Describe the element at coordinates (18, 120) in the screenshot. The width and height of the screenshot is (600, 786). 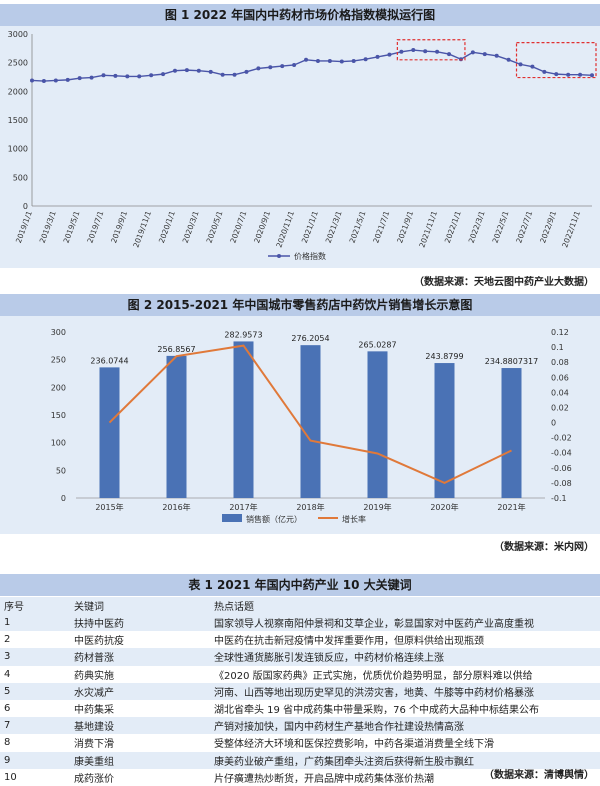
I see `y-tick-label: 1500` at that location.